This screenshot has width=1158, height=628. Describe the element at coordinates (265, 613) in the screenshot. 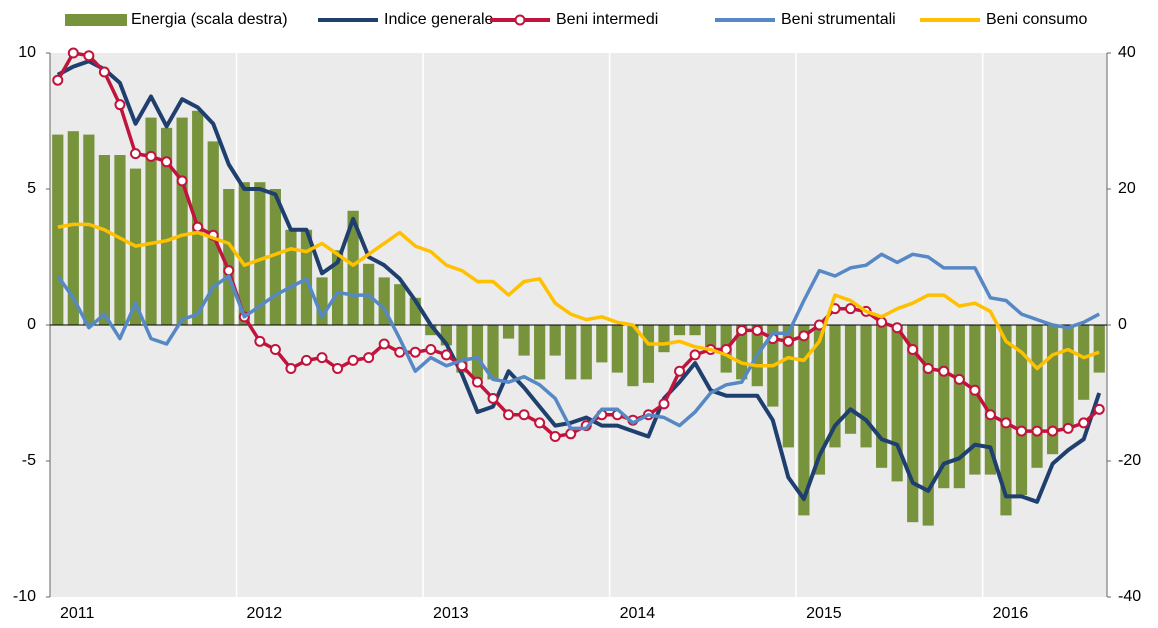

I see `x-tick-label: 2012` at that location.